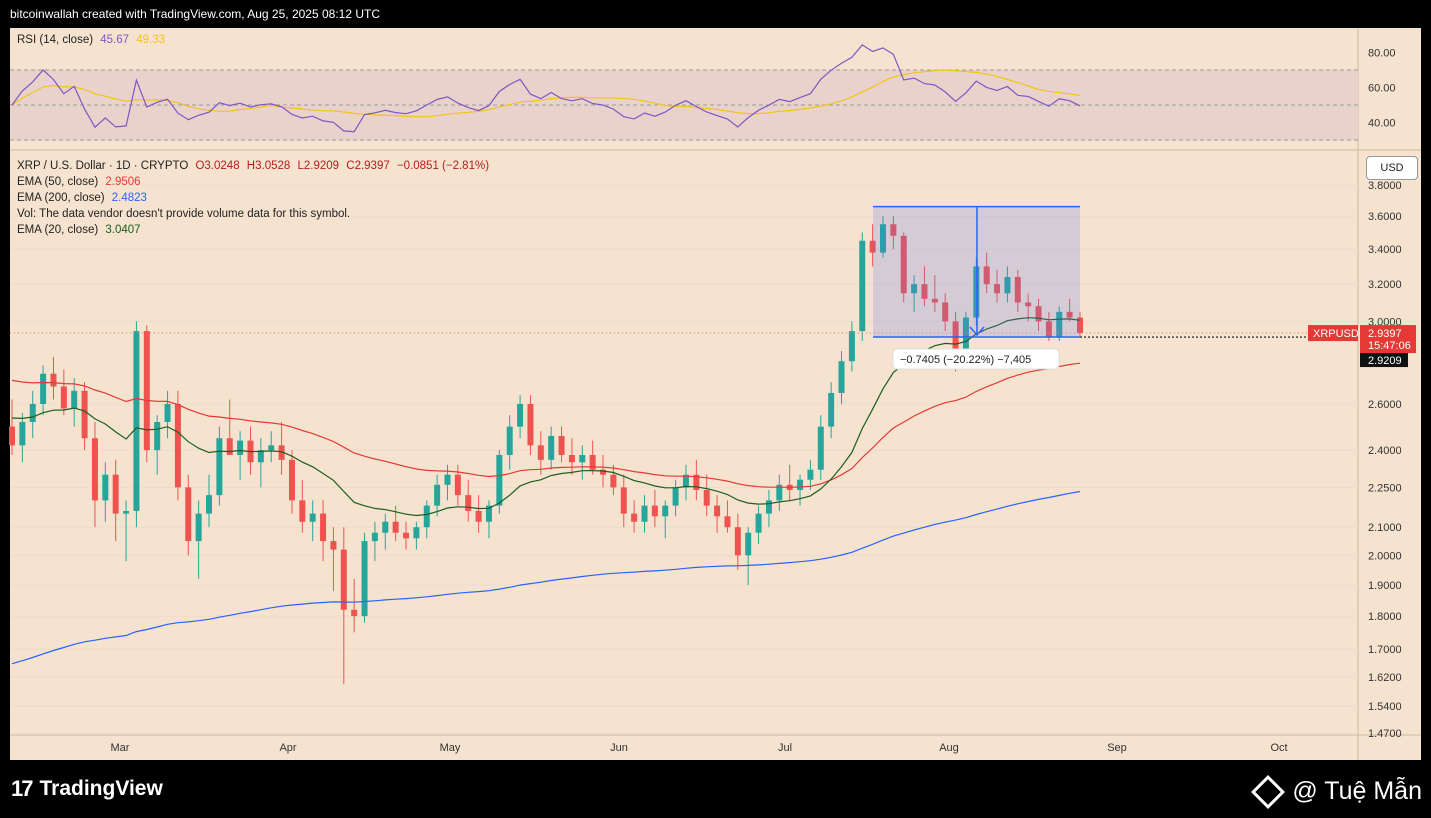 The image size is (1431, 818). What do you see at coordinates (101, 788) in the screenshot?
I see `tv-logo-text: TradingView` at bounding box center [101, 788].